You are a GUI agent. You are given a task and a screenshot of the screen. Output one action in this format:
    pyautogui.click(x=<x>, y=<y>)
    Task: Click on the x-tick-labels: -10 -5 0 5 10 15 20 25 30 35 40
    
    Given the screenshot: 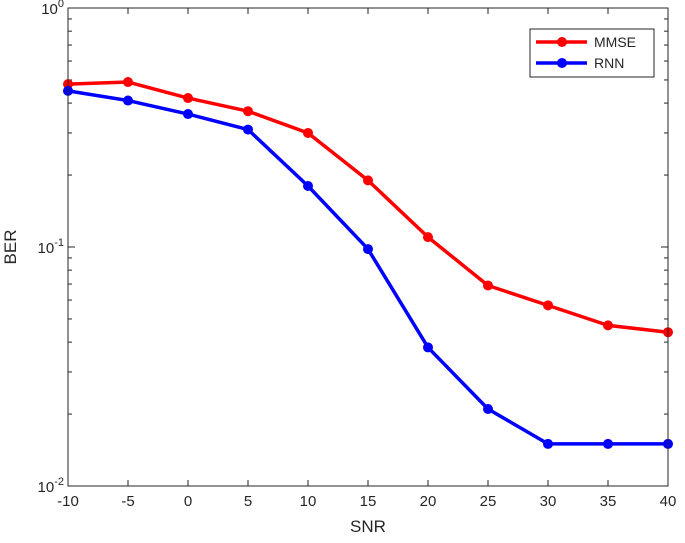 What is the action you would take?
    pyautogui.click(x=366, y=501)
    